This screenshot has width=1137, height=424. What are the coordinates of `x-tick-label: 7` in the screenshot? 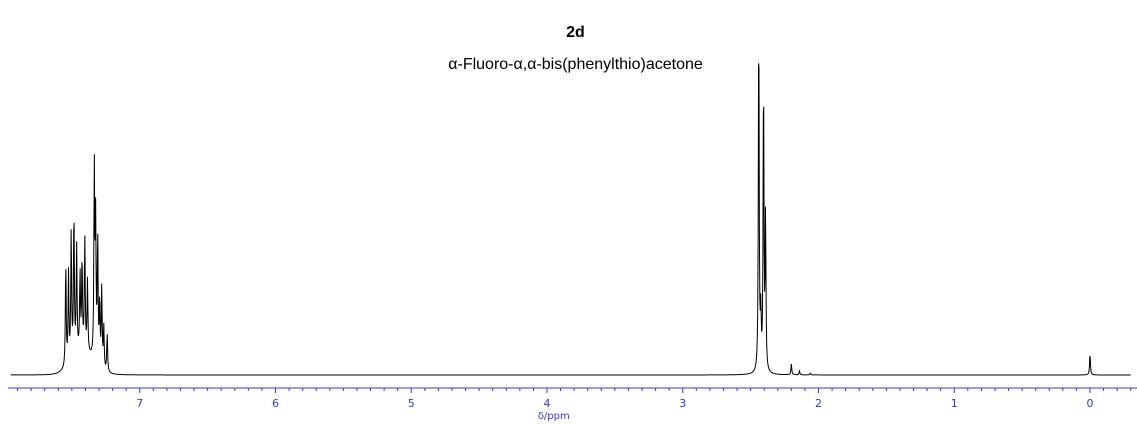 It's located at (139, 403).